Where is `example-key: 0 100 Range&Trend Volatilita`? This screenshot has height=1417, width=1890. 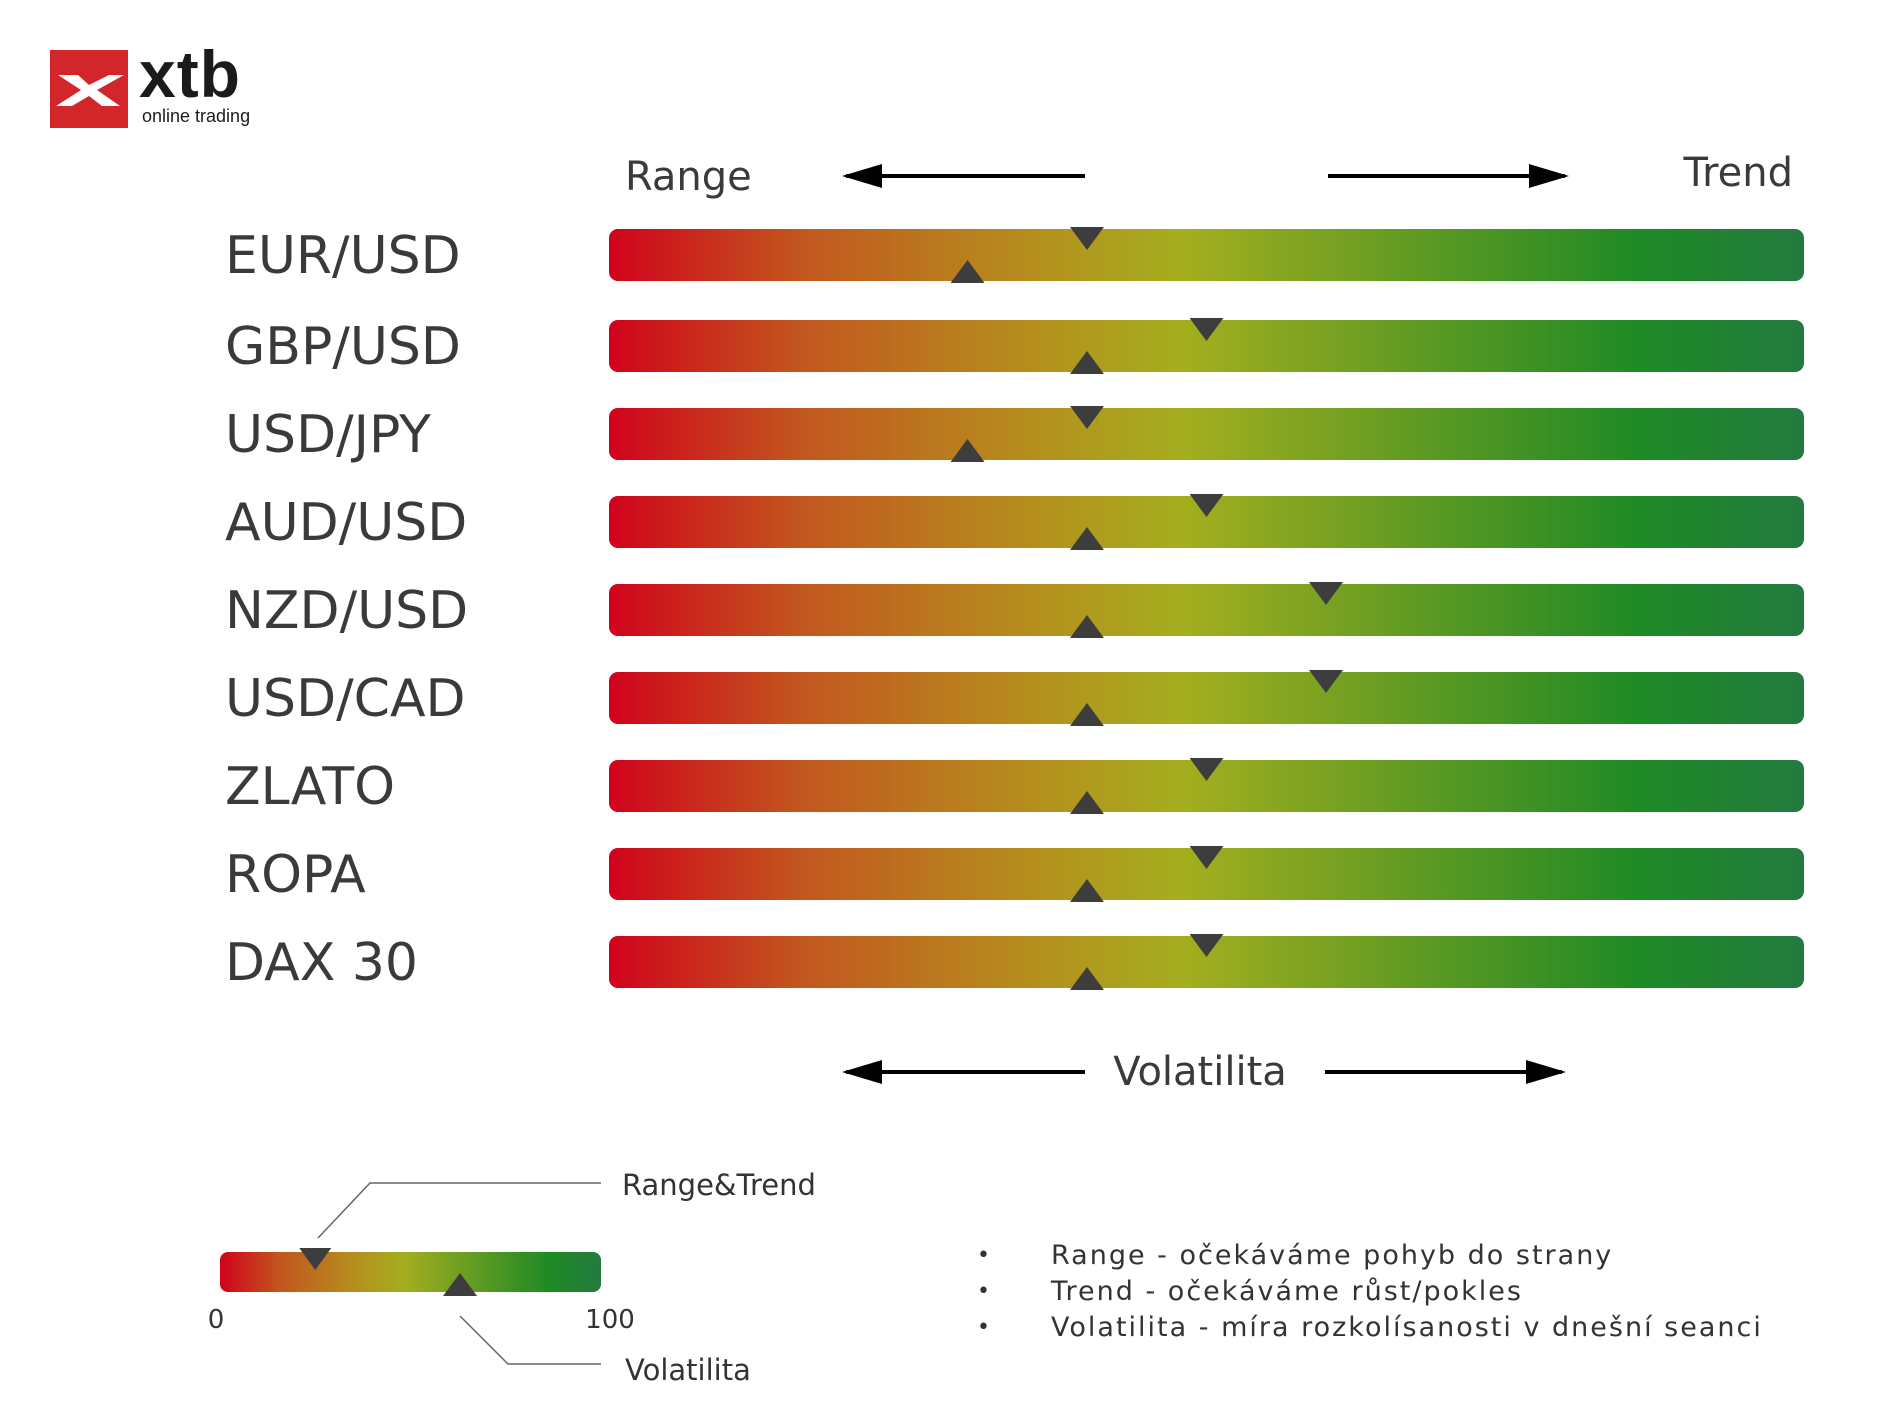
example-key: 0 100 Range&Trend Volatilita is located at coordinates (512, 1277).